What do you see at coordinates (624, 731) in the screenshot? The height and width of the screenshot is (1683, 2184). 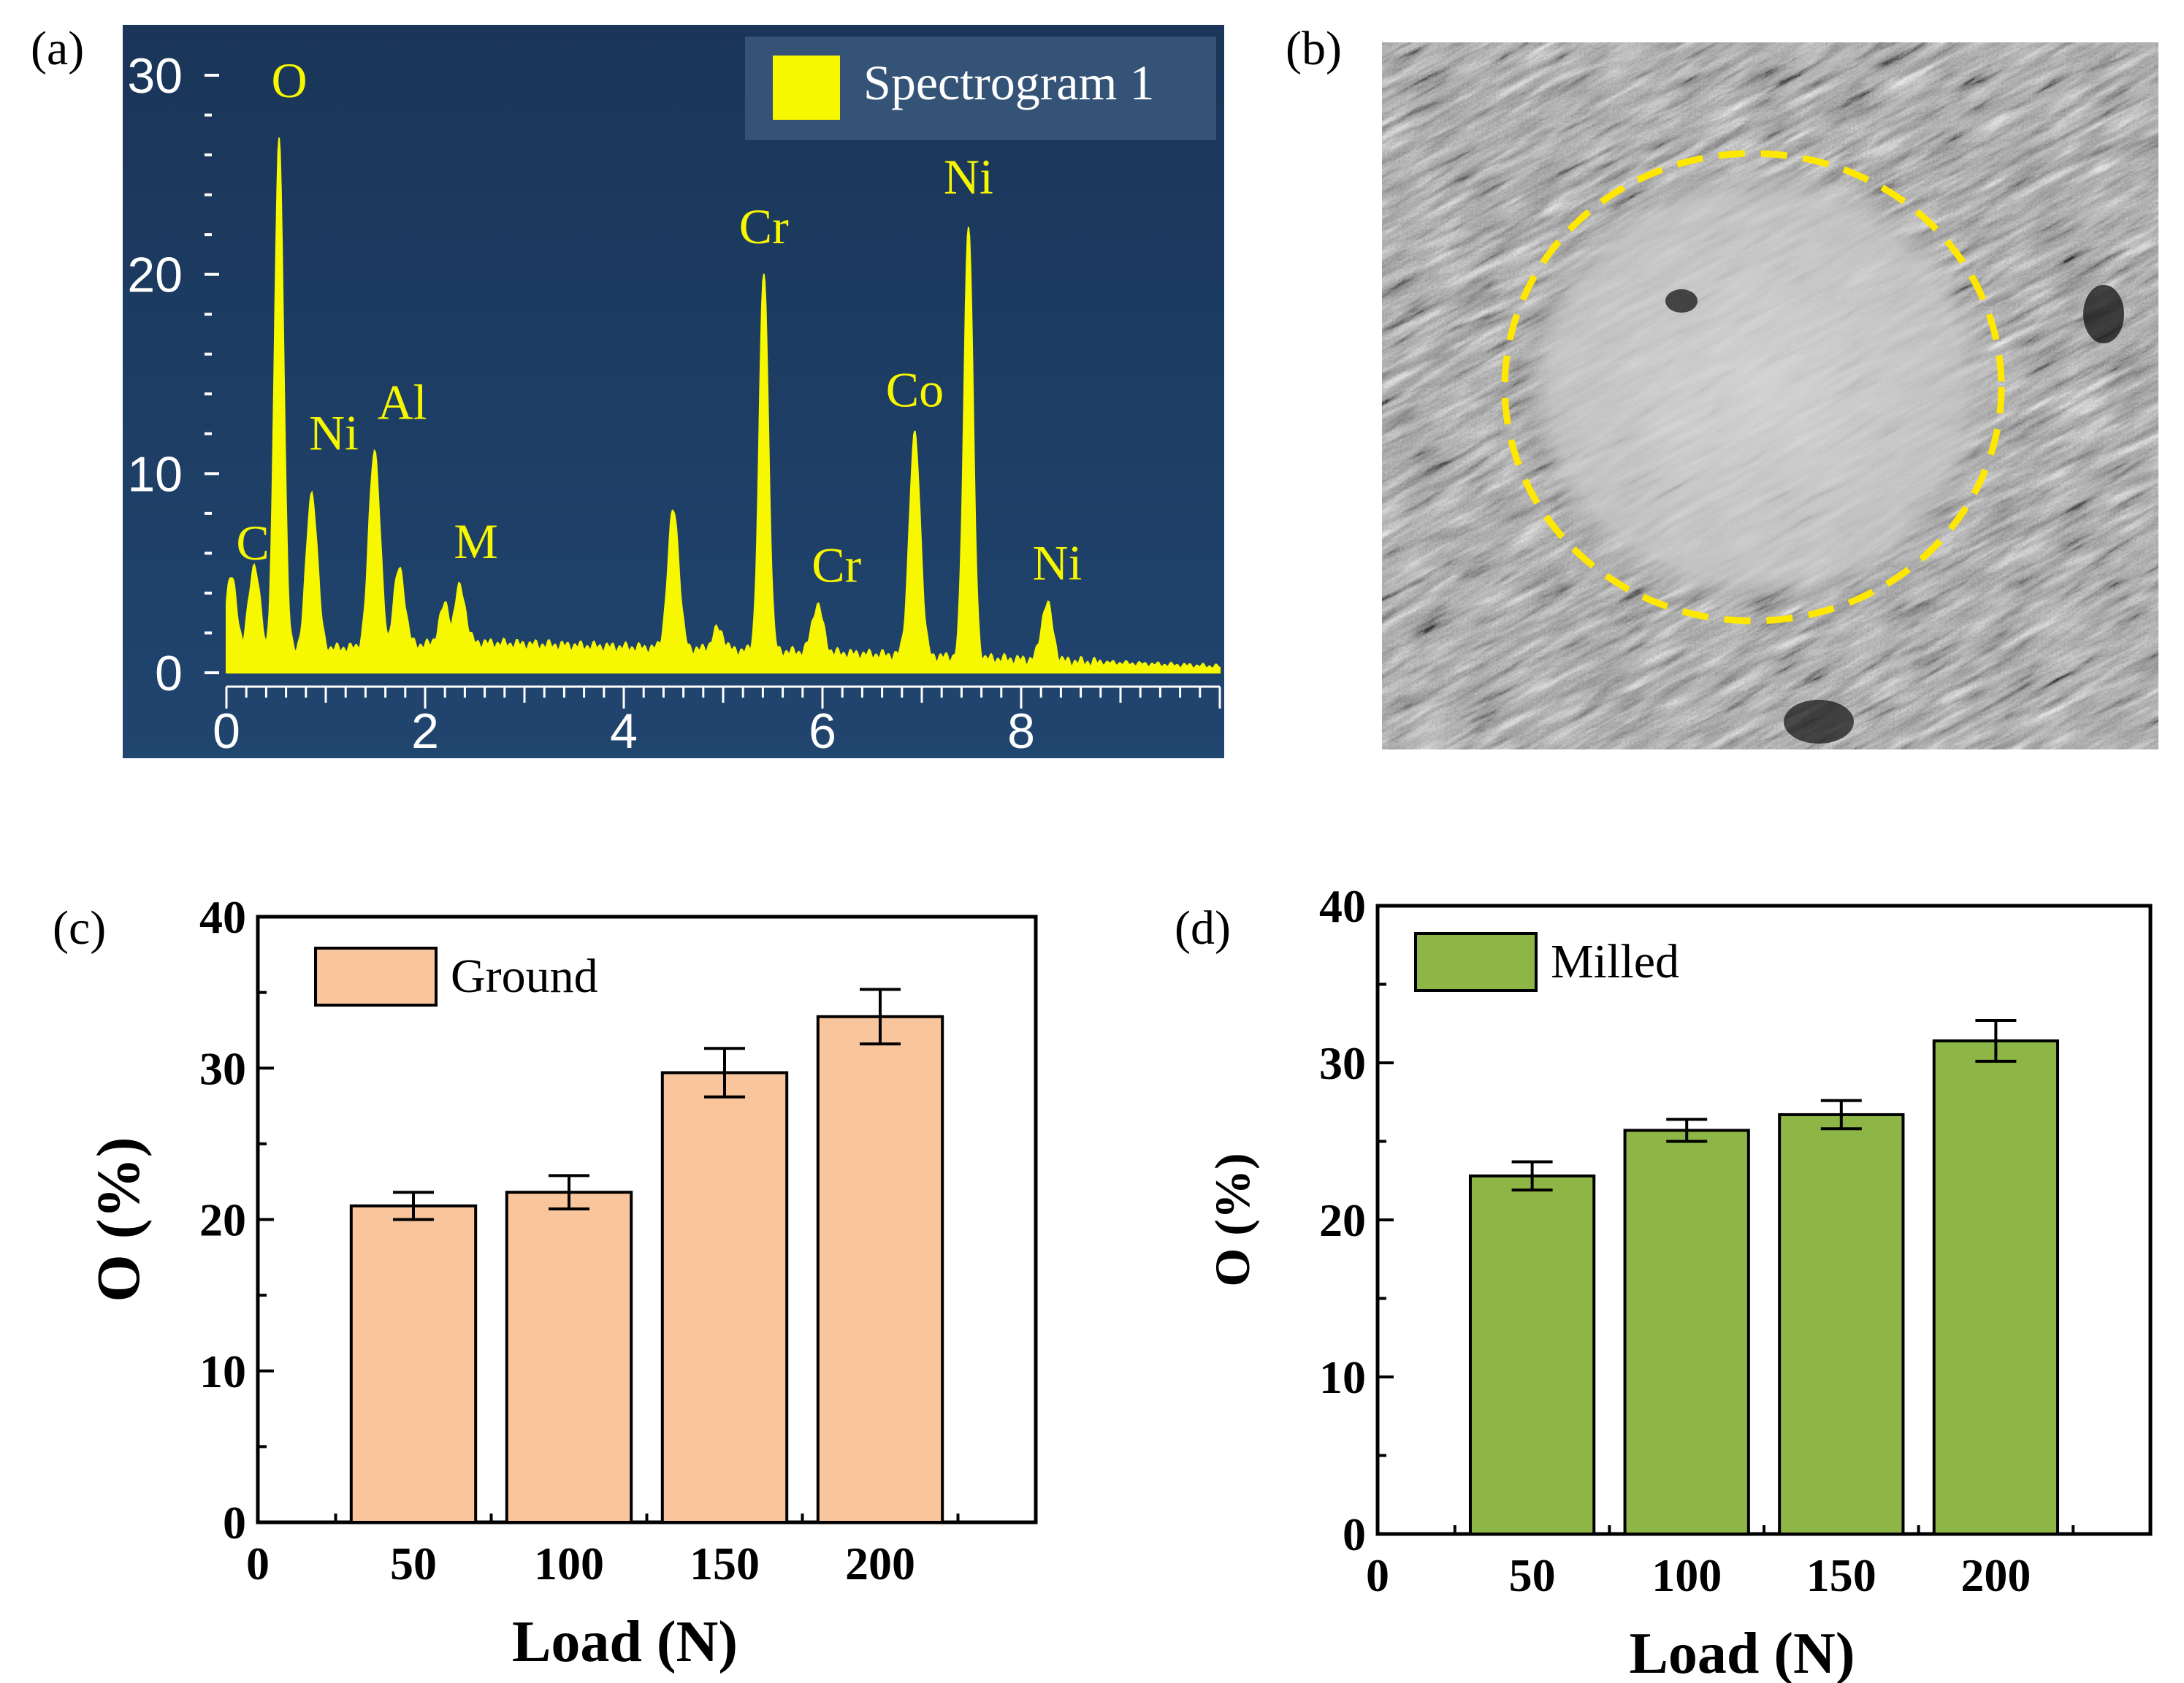 I see `x-tick-label: 4` at bounding box center [624, 731].